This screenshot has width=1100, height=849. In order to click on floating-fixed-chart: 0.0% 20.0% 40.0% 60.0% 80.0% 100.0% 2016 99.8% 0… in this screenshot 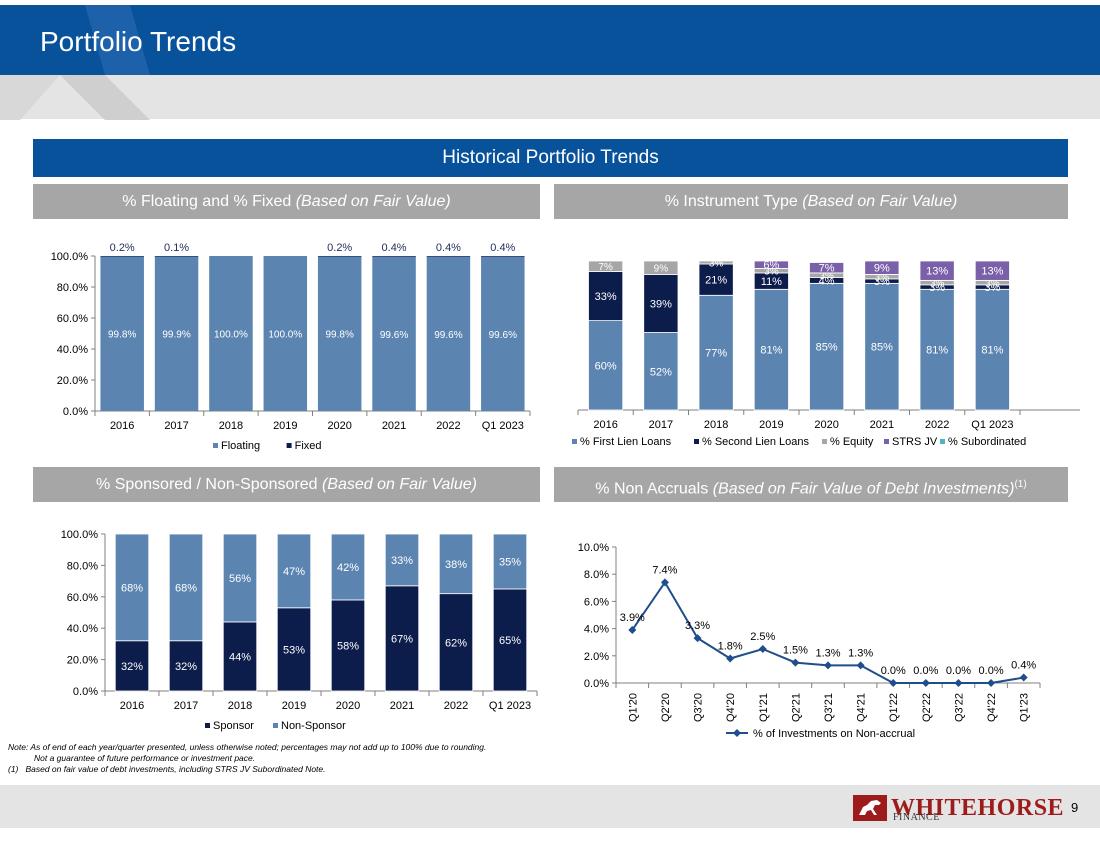, I will do `click(291, 347)`.